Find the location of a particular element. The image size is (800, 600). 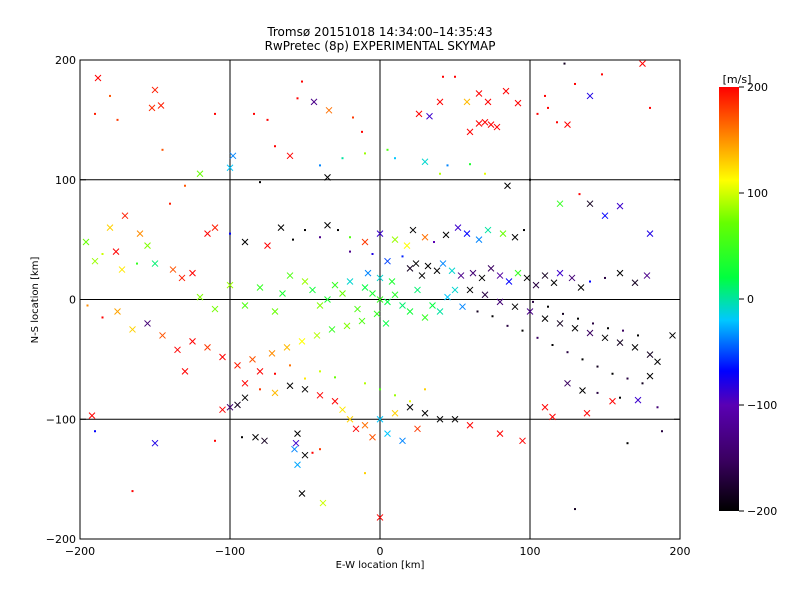

x-tick-label: 200 is located at coordinates (680, 551).